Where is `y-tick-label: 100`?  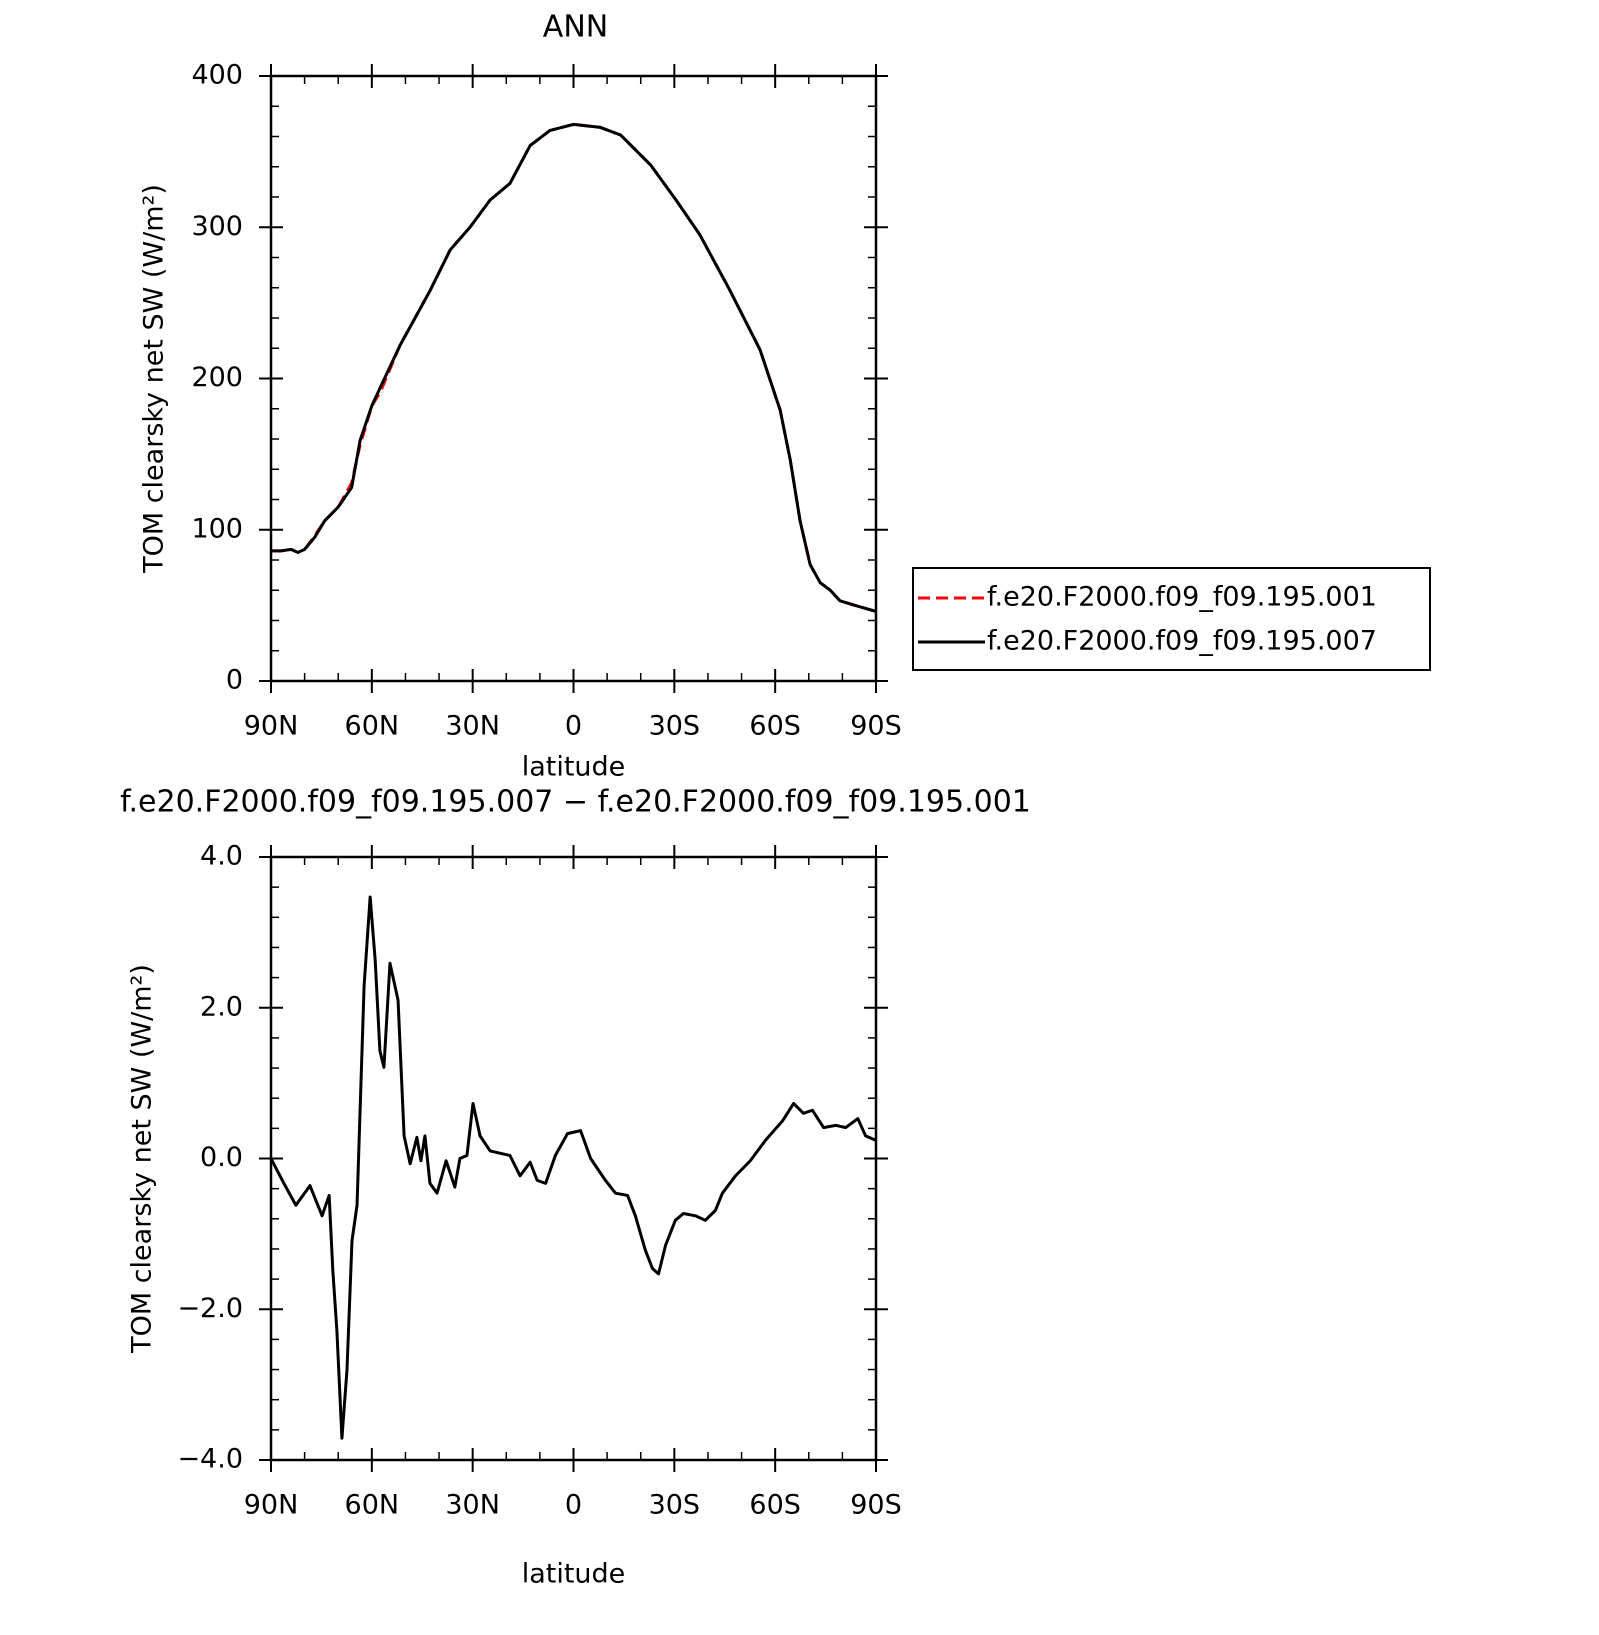
y-tick-label: 100 is located at coordinates (217, 528).